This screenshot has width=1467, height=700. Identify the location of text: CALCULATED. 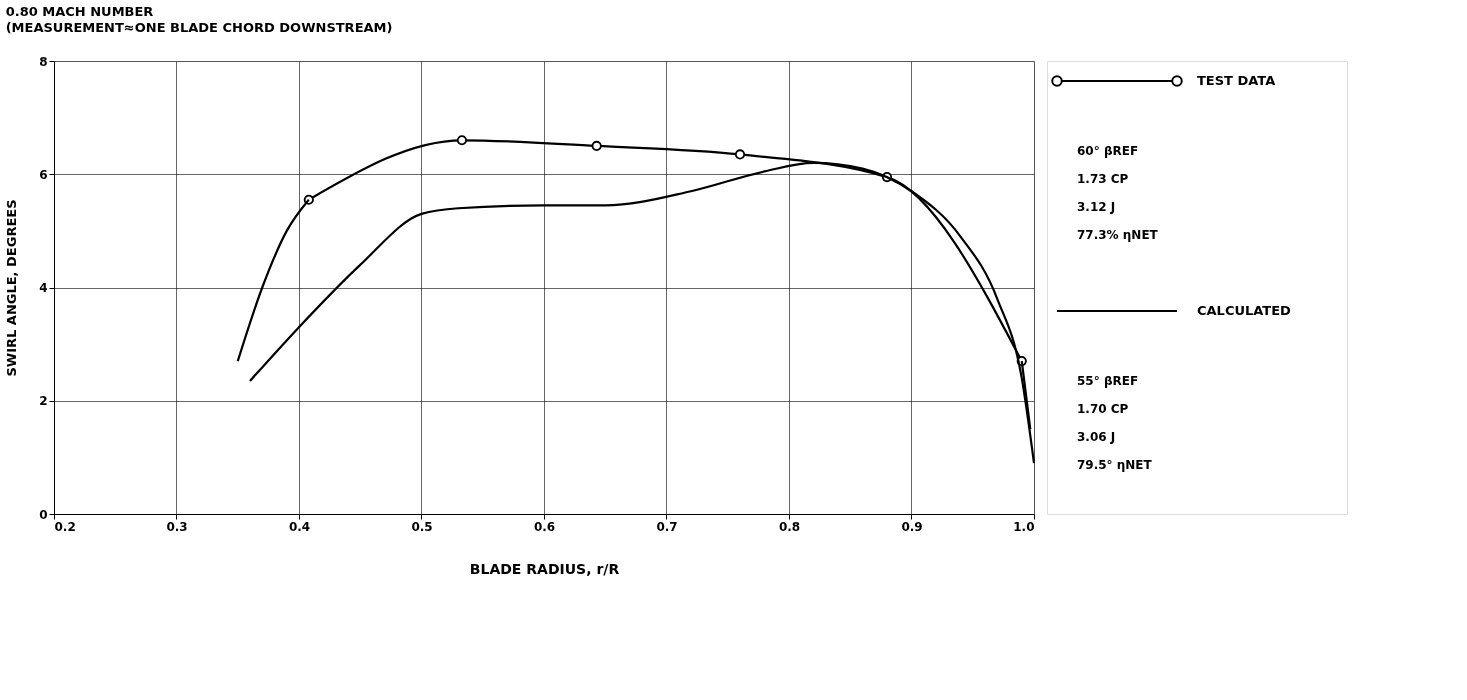
(1244, 310).